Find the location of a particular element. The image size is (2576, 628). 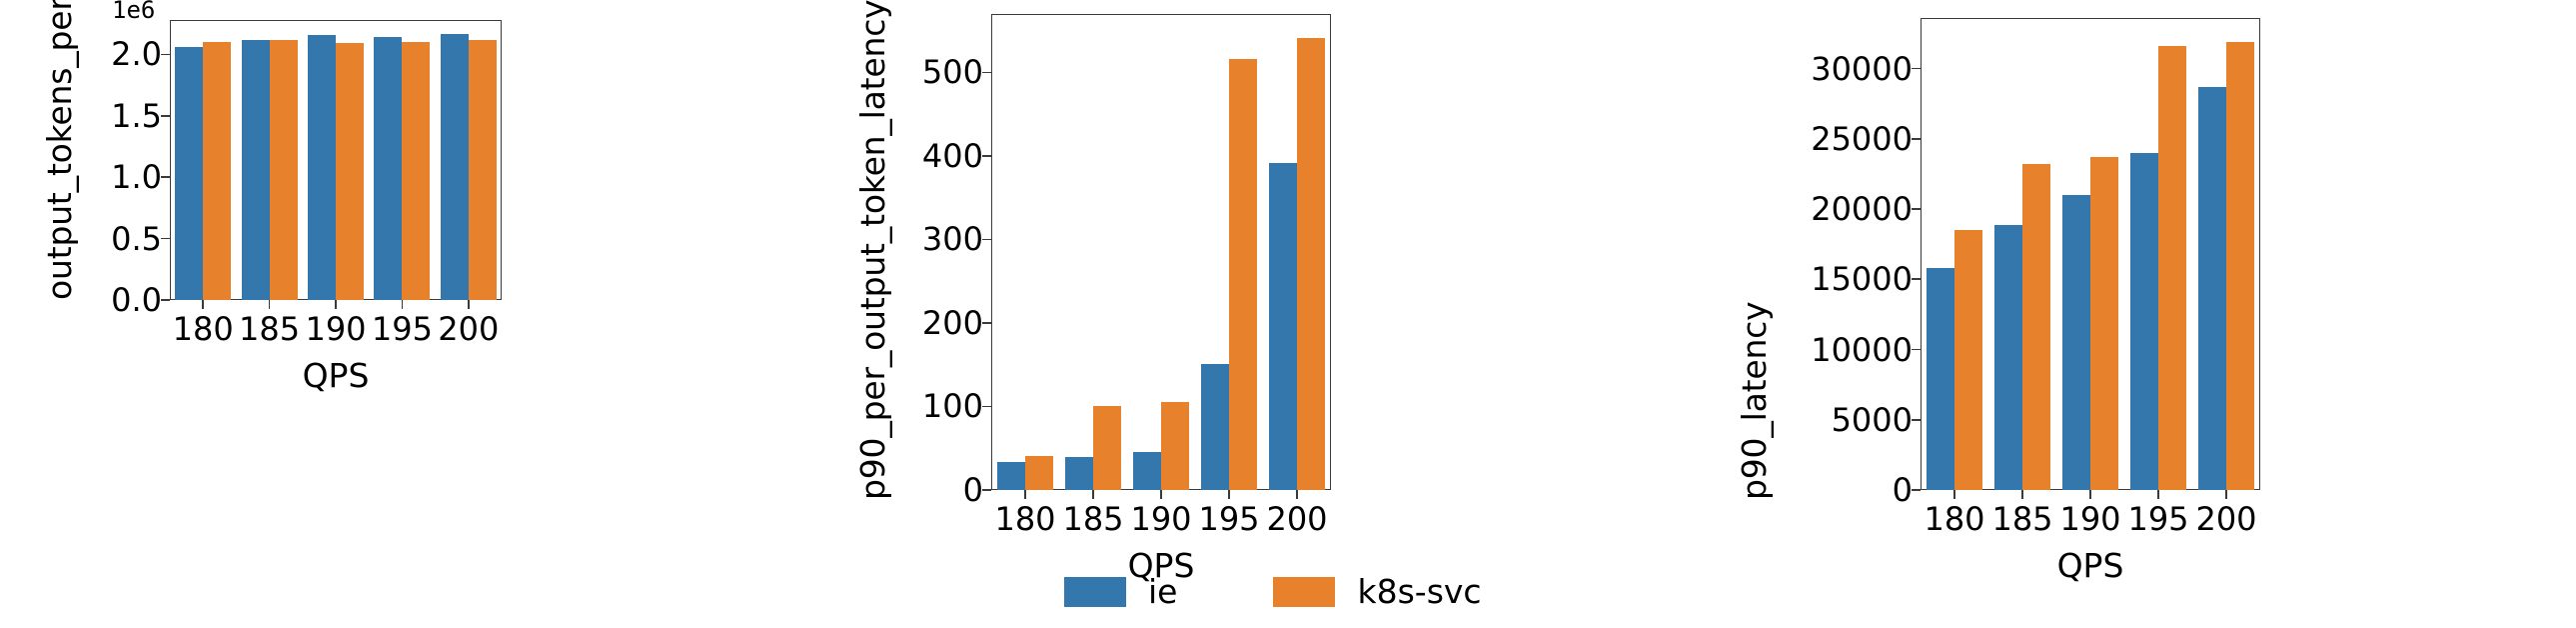

y-tick-label: 20000 is located at coordinates (1862, 209).